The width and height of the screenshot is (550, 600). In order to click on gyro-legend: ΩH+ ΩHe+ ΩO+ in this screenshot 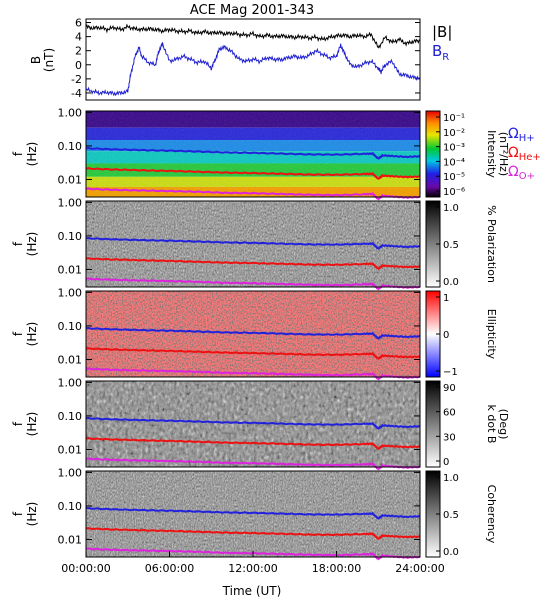, I will do `click(524, 154)`.